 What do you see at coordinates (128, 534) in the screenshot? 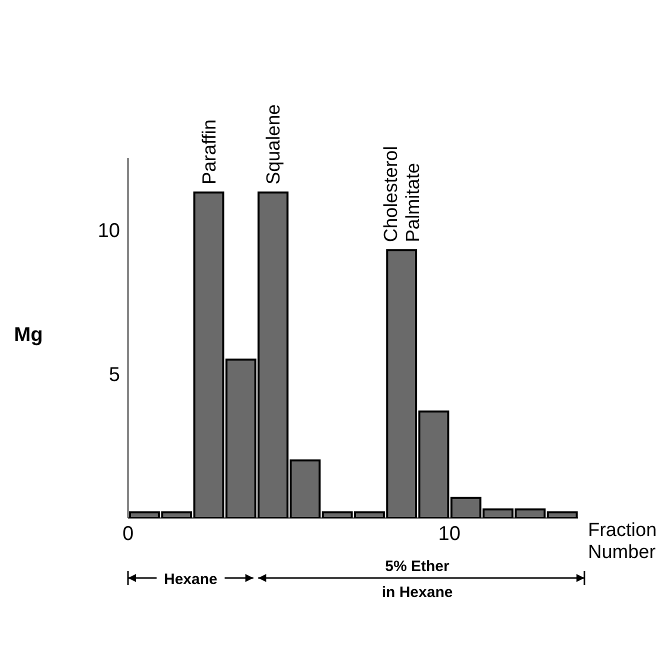
I see `x-tick-label: 0` at bounding box center [128, 534].